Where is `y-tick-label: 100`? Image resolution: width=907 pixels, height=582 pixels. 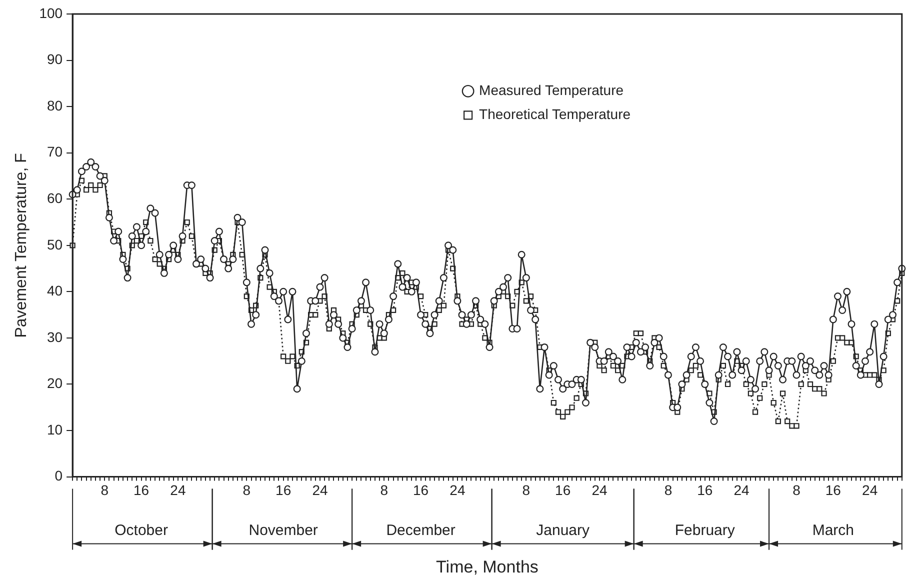 y-tick-label: 100 is located at coordinates (51, 12).